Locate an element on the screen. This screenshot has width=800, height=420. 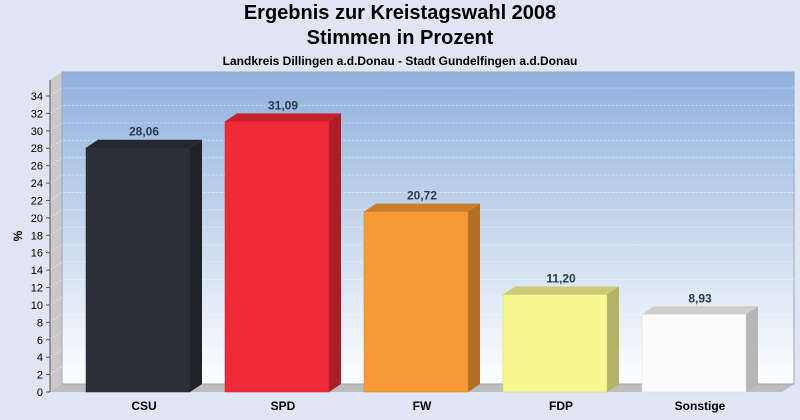
y-tick-label: 0 is located at coordinates (40, 393).